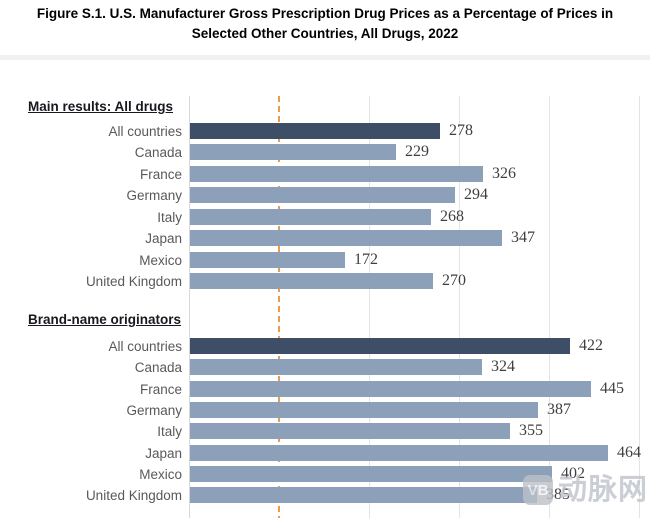 The image size is (650, 518). I want to click on bar-row: France 445, so click(325, 388).